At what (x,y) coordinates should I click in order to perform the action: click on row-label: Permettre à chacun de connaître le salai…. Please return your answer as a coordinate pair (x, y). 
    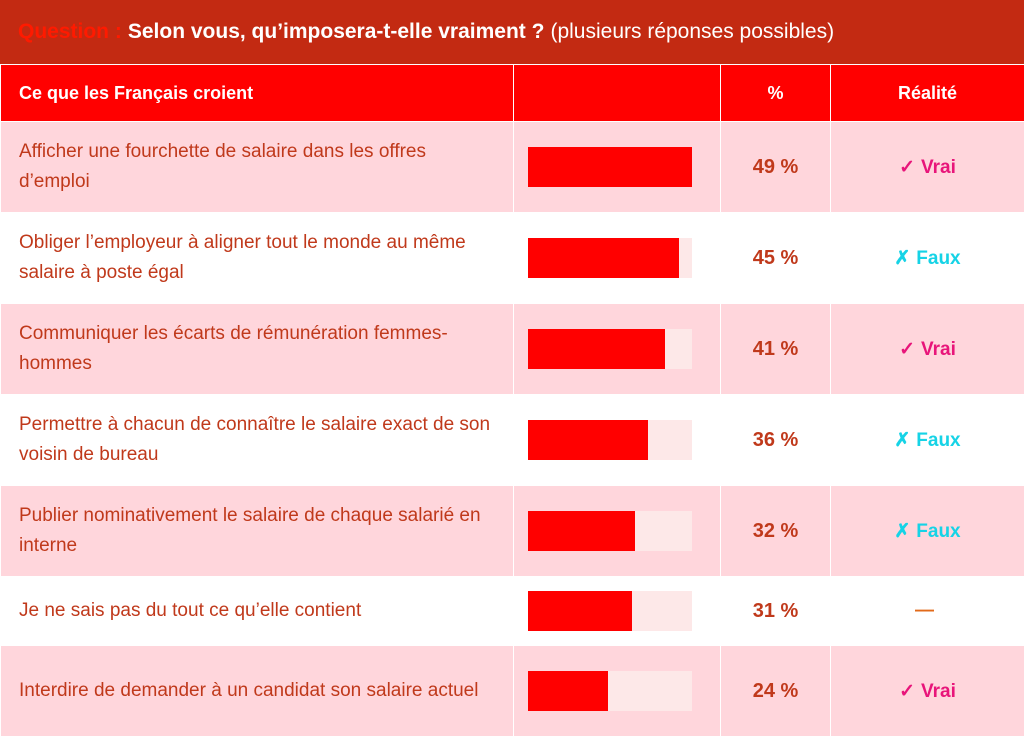
    Looking at the image, I should click on (257, 440).